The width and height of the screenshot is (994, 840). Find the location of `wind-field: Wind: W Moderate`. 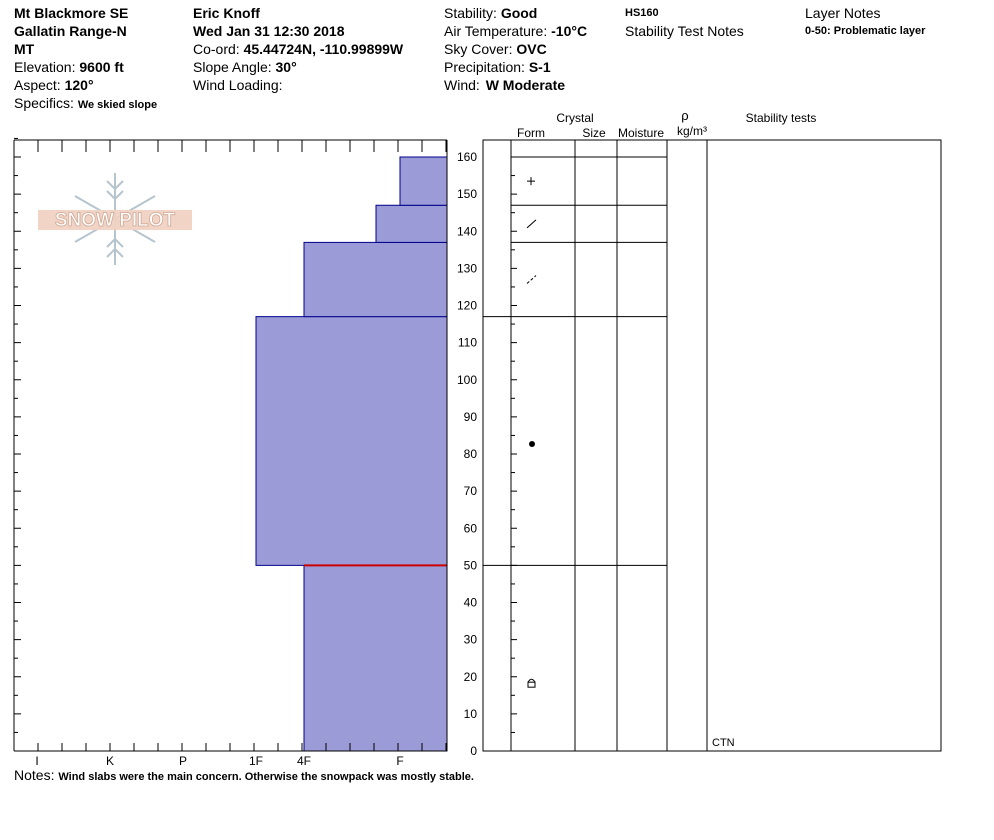

wind-field: Wind: W Moderate is located at coordinates (504, 85).